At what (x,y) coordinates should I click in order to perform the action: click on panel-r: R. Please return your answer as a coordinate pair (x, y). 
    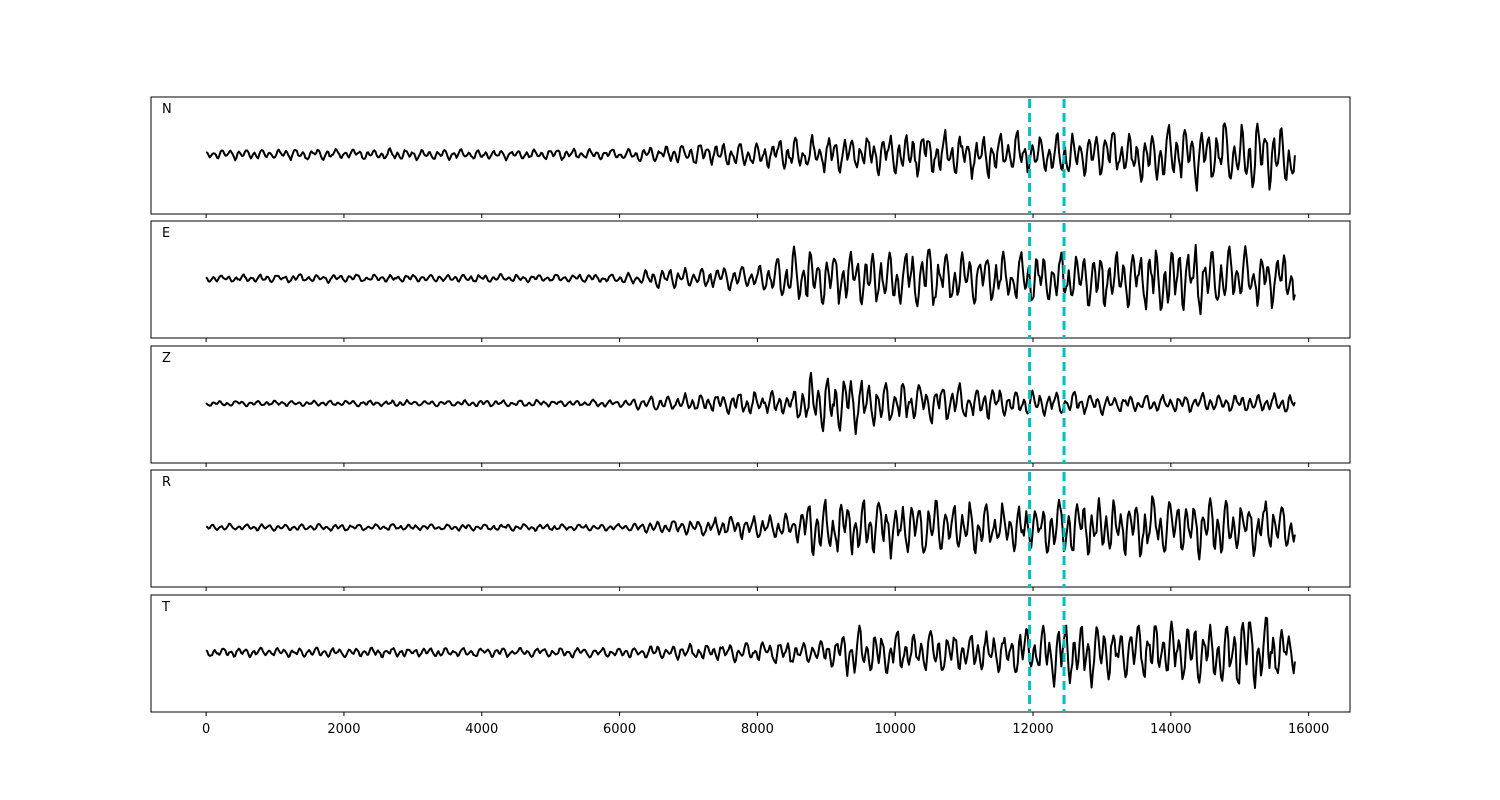
    Looking at the image, I should click on (750, 530).